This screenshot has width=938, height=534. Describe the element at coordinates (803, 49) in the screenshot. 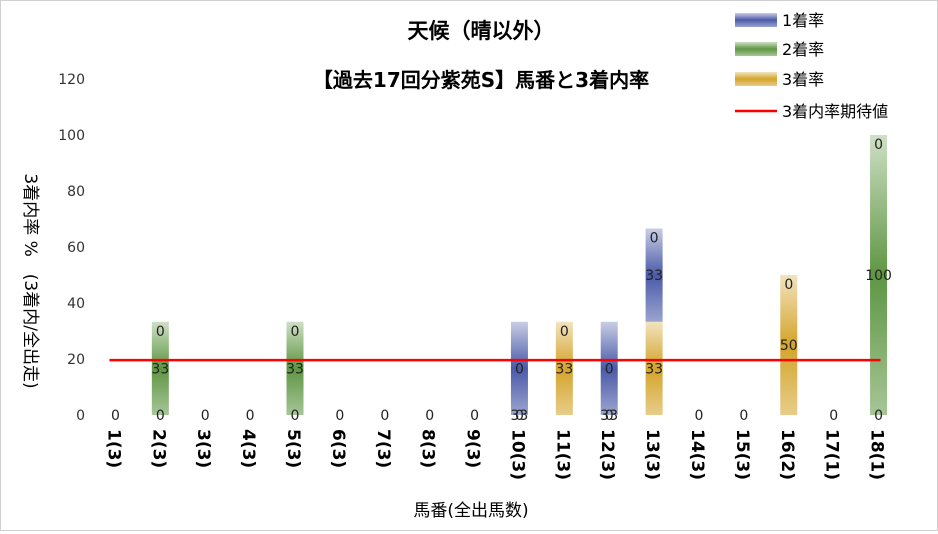

I see `legend-label: 2着率` at that location.